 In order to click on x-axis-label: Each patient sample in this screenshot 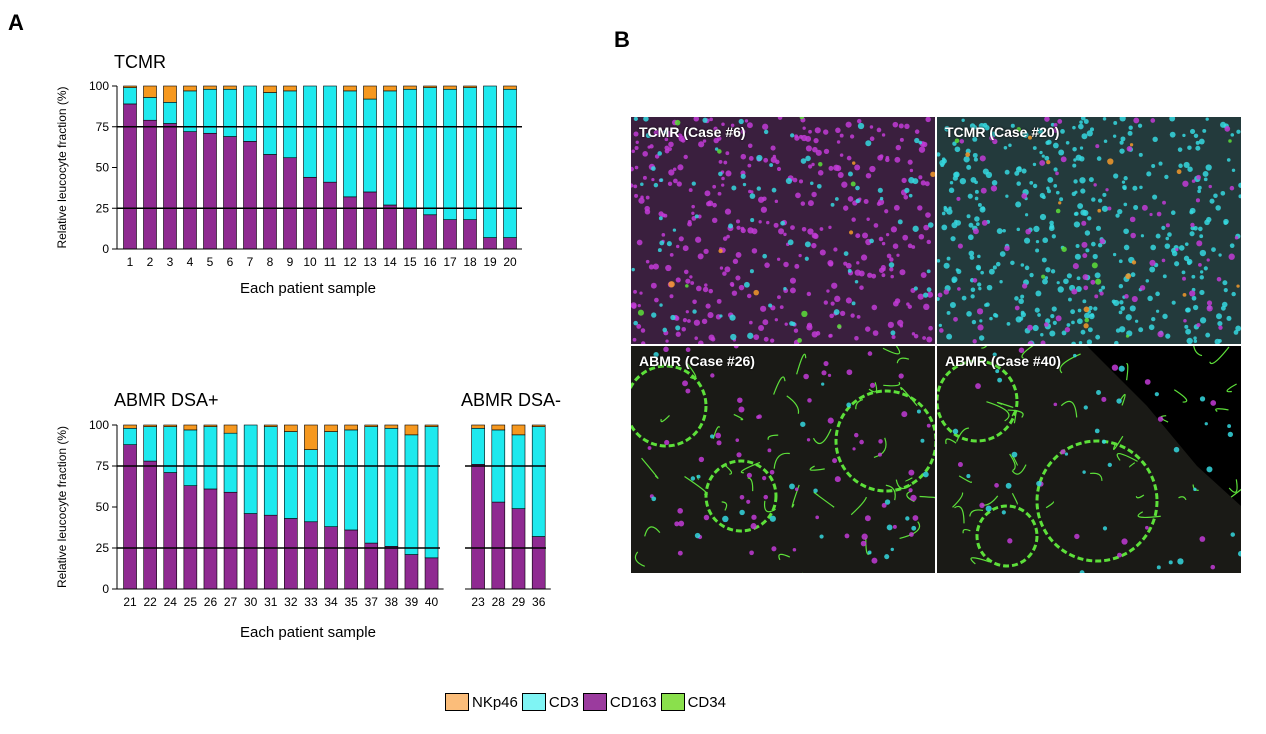, I will do `click(308, 632)`.